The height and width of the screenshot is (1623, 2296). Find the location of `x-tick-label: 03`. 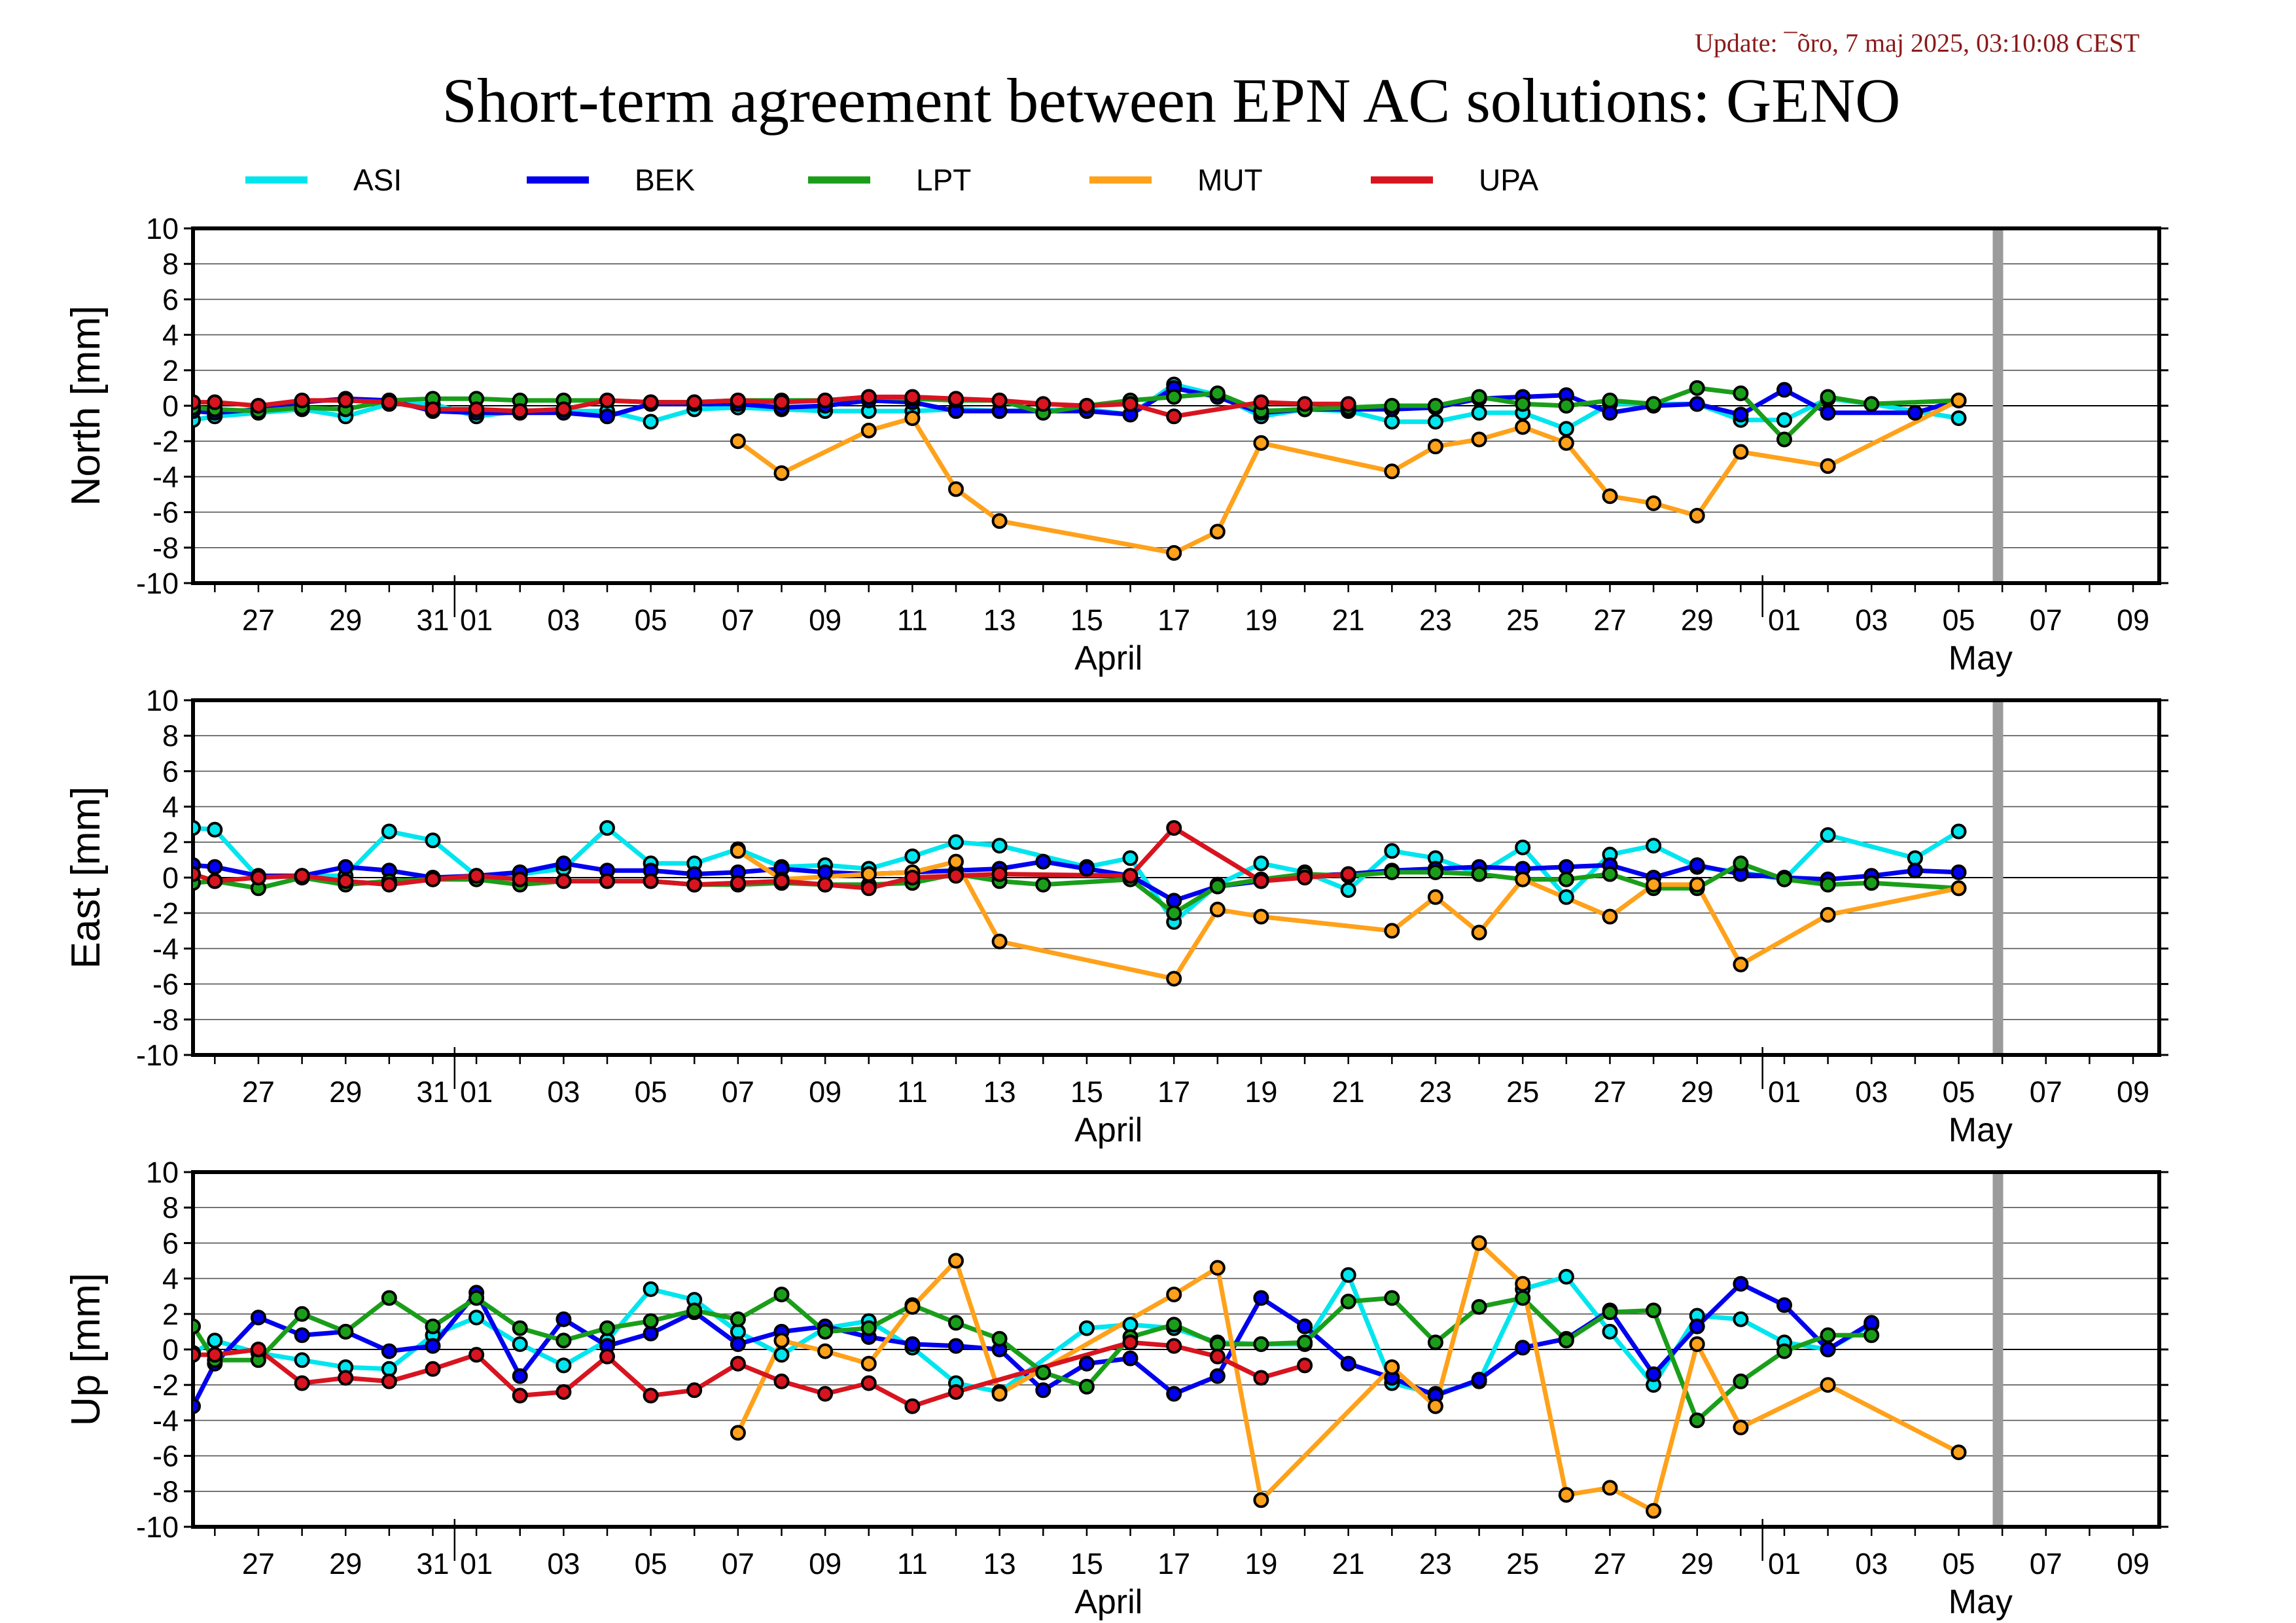

x-tick-label: 03 is located at coordinates (1872, 620).